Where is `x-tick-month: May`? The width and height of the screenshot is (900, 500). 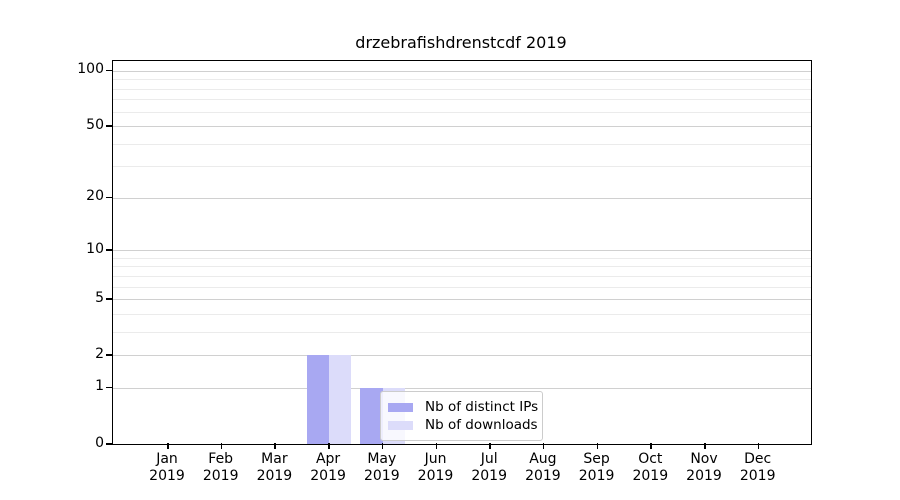 x-tick-month: May is located at coordinates (382, 459).